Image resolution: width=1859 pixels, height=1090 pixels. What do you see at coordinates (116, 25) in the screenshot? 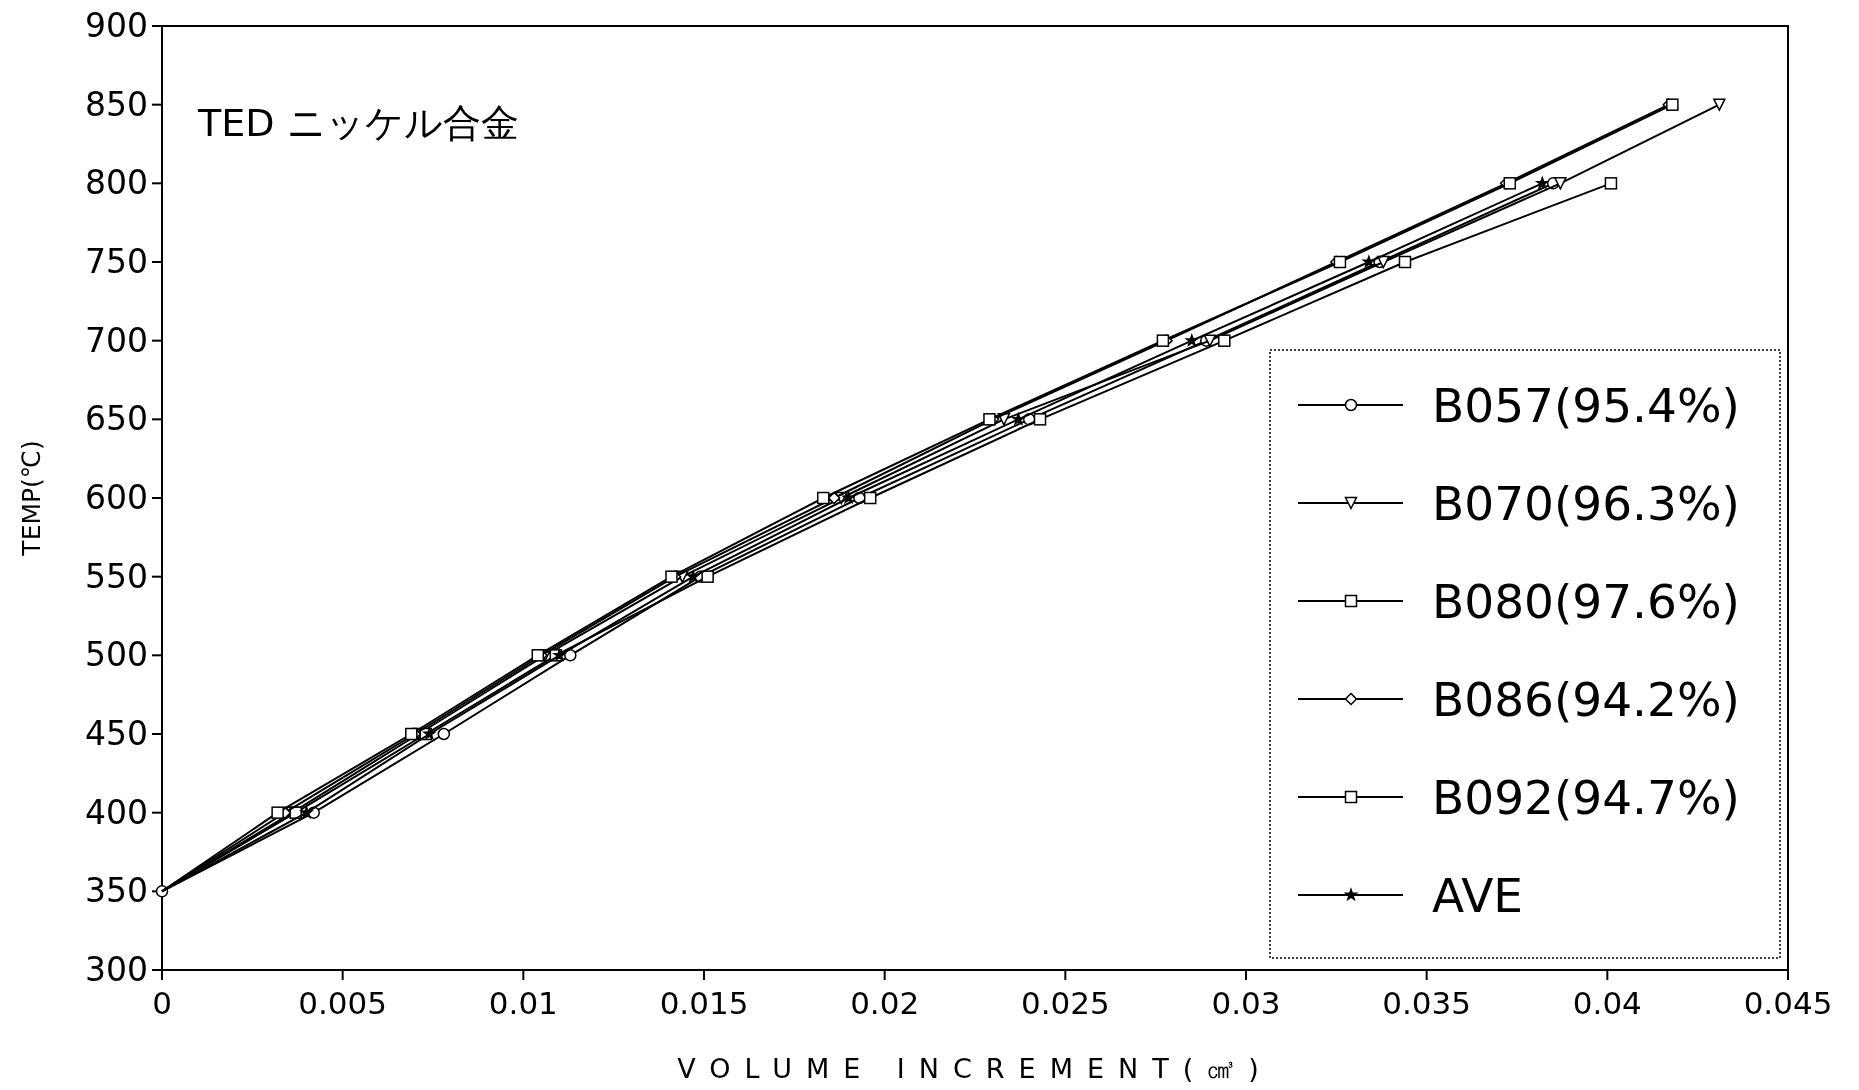
I see `y-tick-label: 900` at bounding box center [116, 25].